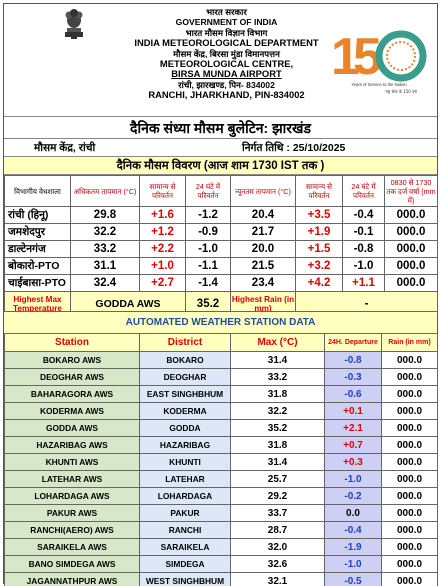 This screenshot has height=586, width=441. Describe the element at coordinates (105, 249) in the screenshot. I see `max-temp: 33.2` at that location.